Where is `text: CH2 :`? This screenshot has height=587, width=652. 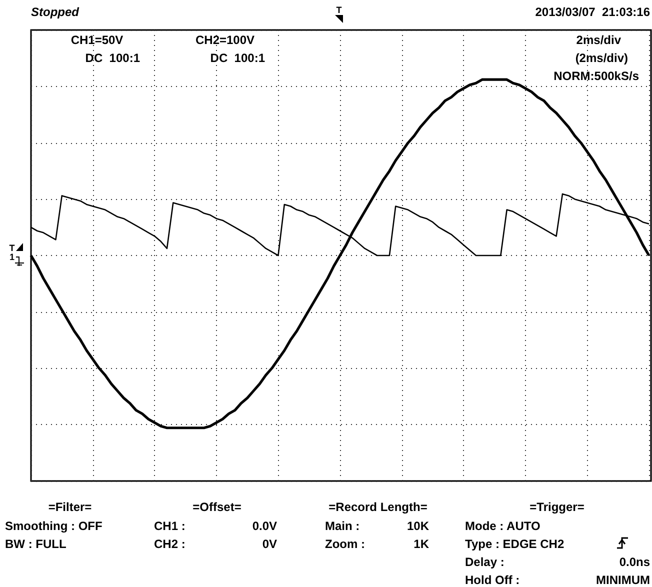
text: CH2 : is located at coordinates (170, 544).